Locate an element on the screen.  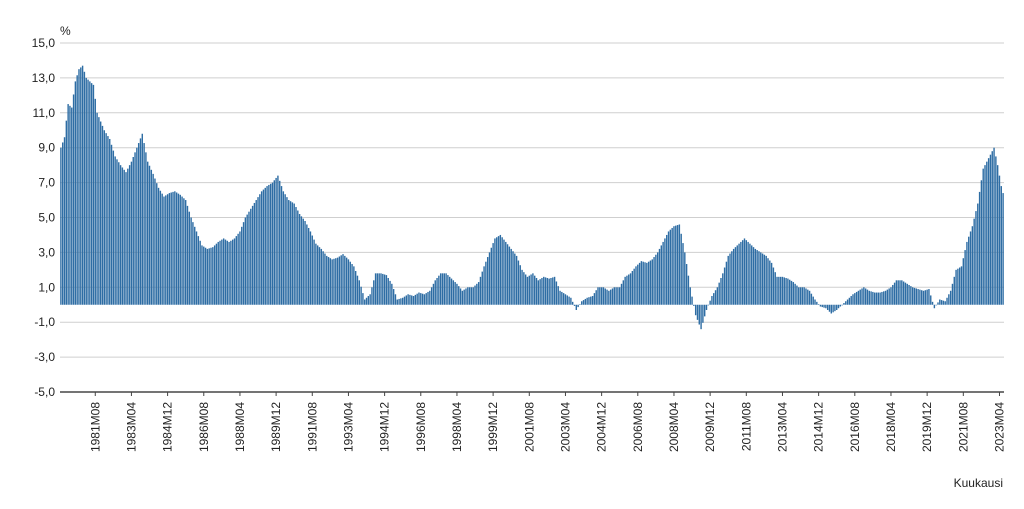
x-tick-label: 1986M08 is located at coordinates (204, 427).